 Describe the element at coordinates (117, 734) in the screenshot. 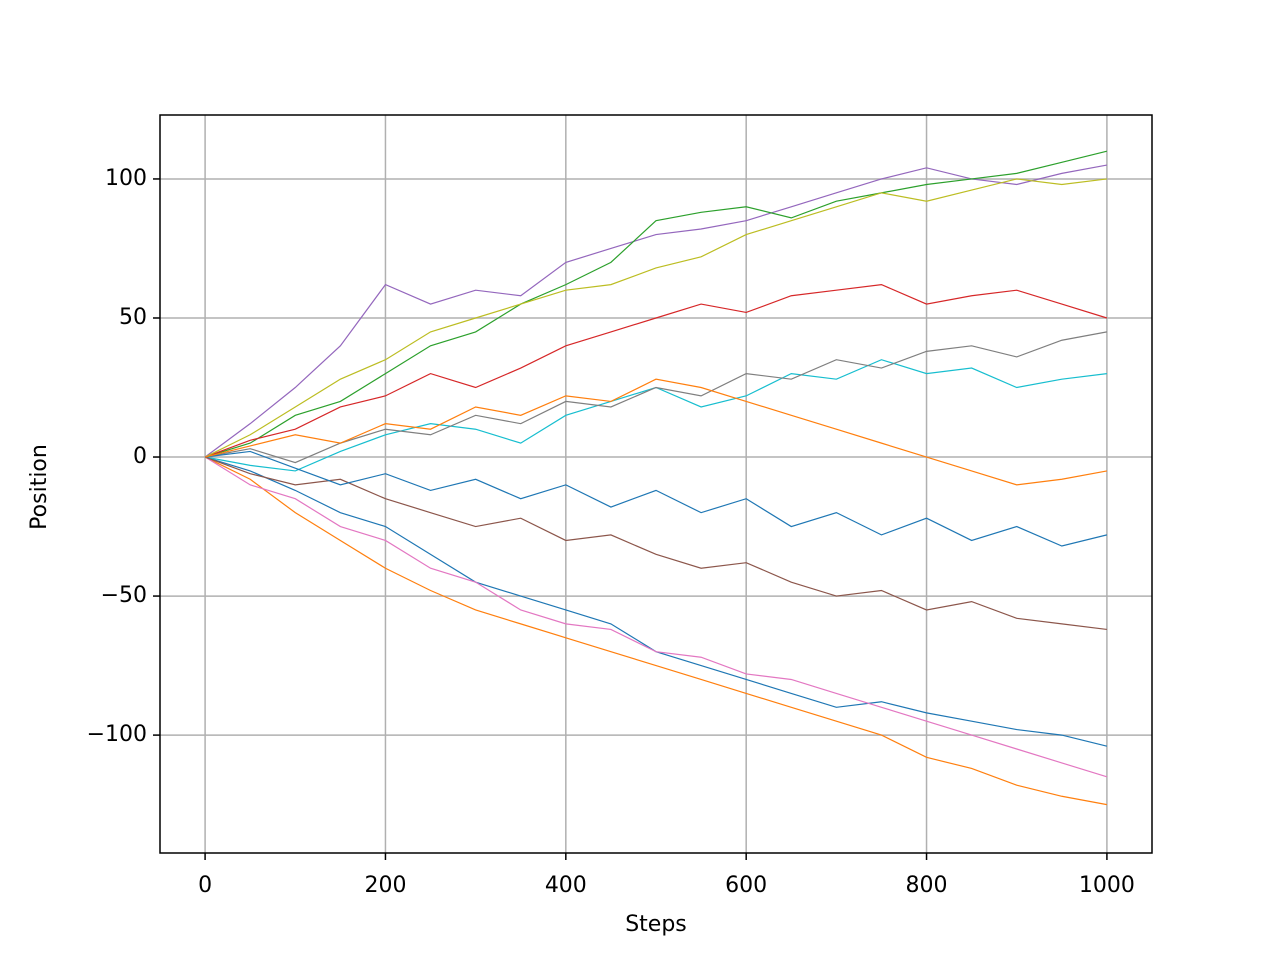

I see `y-tick-label: −100` at that location.